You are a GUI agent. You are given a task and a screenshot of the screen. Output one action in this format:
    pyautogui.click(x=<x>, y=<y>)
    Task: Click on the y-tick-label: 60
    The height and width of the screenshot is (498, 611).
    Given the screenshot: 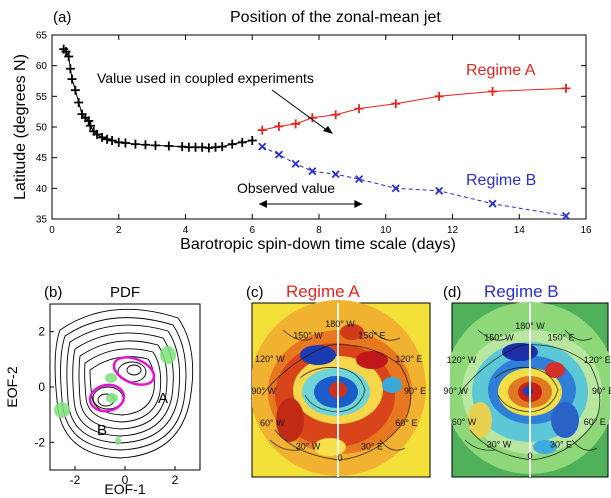 What is the action you would take?
    pyautogui.click(x=42, y=66)
    